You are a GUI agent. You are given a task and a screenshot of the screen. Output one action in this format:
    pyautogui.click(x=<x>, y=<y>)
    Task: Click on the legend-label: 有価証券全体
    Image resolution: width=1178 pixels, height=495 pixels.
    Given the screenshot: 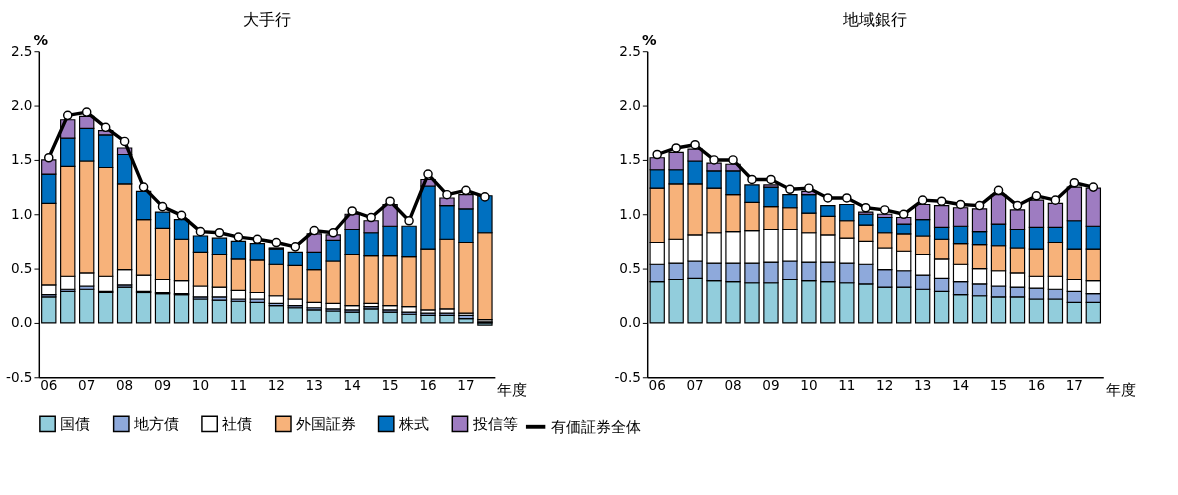 What is the action you would take?
    pyautogui.click(x=596, y=426)
    